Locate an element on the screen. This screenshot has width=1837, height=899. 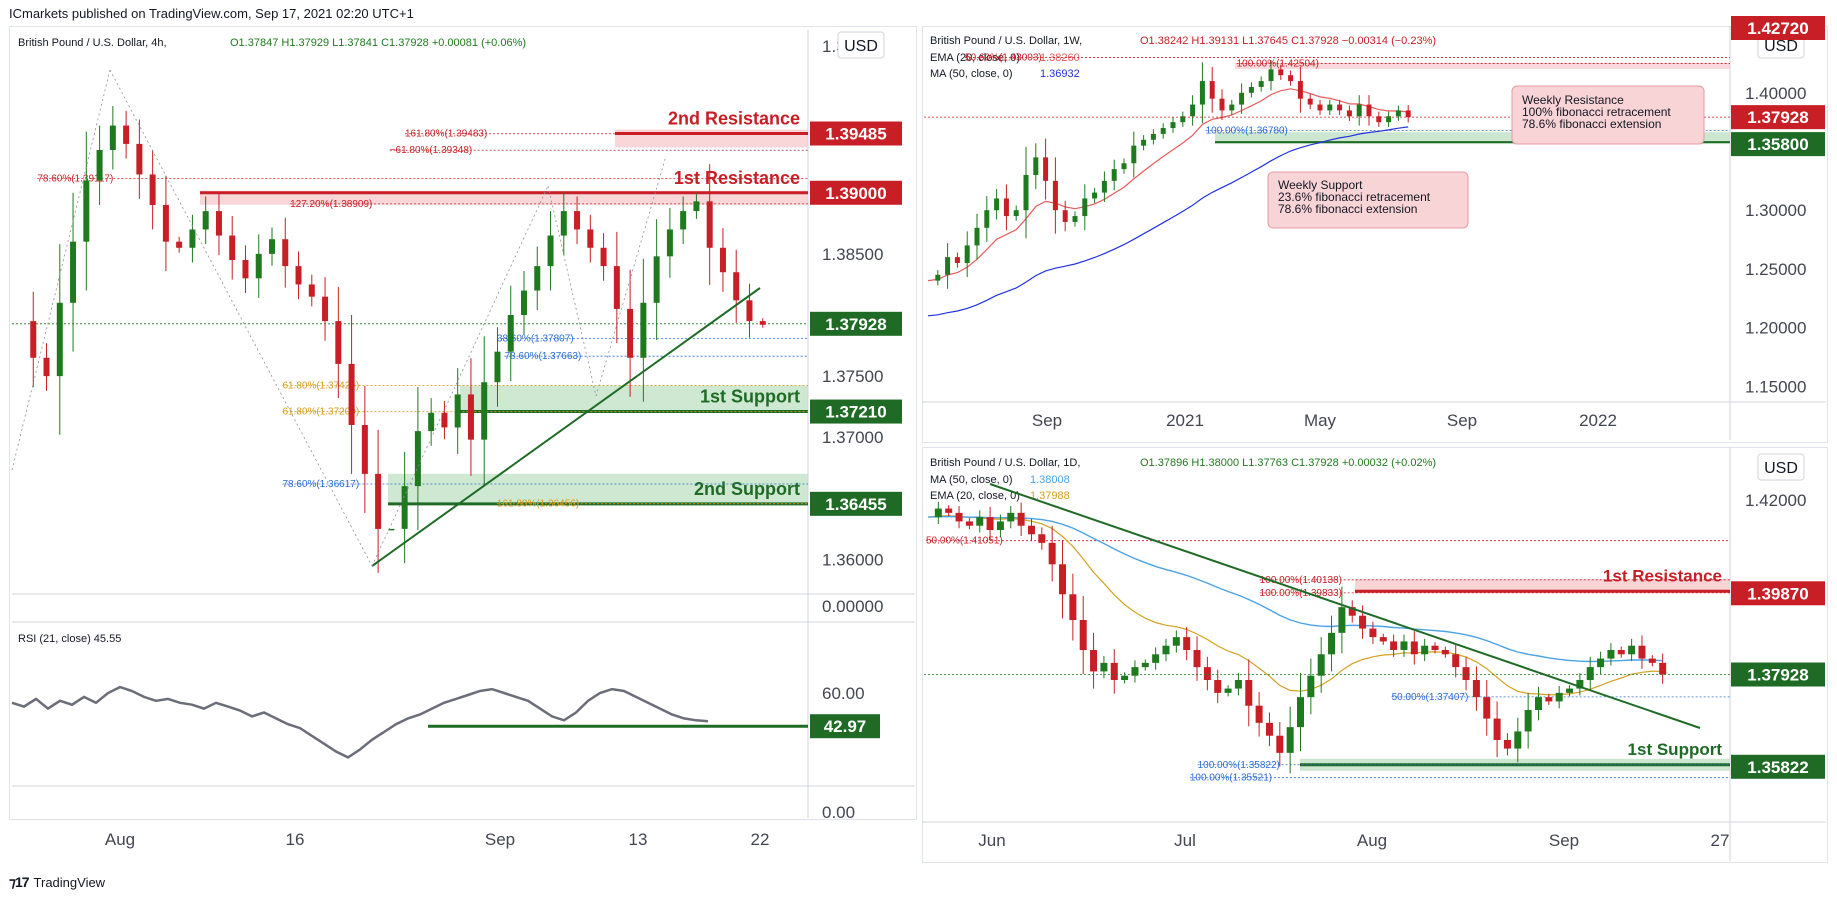
chart-1d-trendline is located at coordinates (1345, 606).